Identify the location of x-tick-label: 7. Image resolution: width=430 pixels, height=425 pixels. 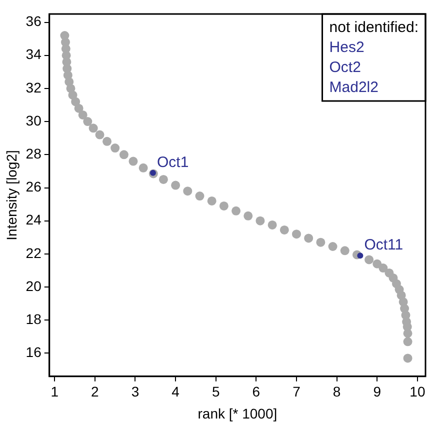
(296, 392).